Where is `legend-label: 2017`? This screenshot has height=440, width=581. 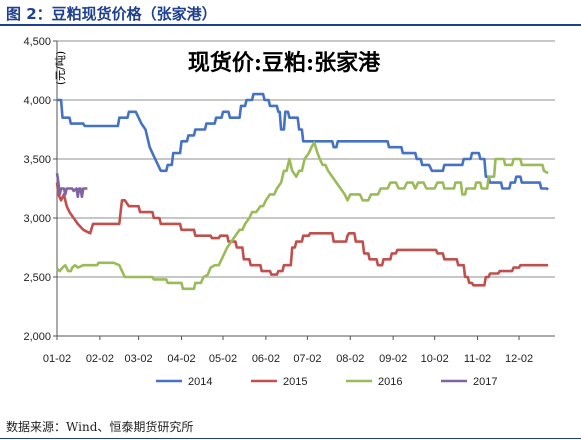
legend-label: 2017 is located at coordinates (485, 382).